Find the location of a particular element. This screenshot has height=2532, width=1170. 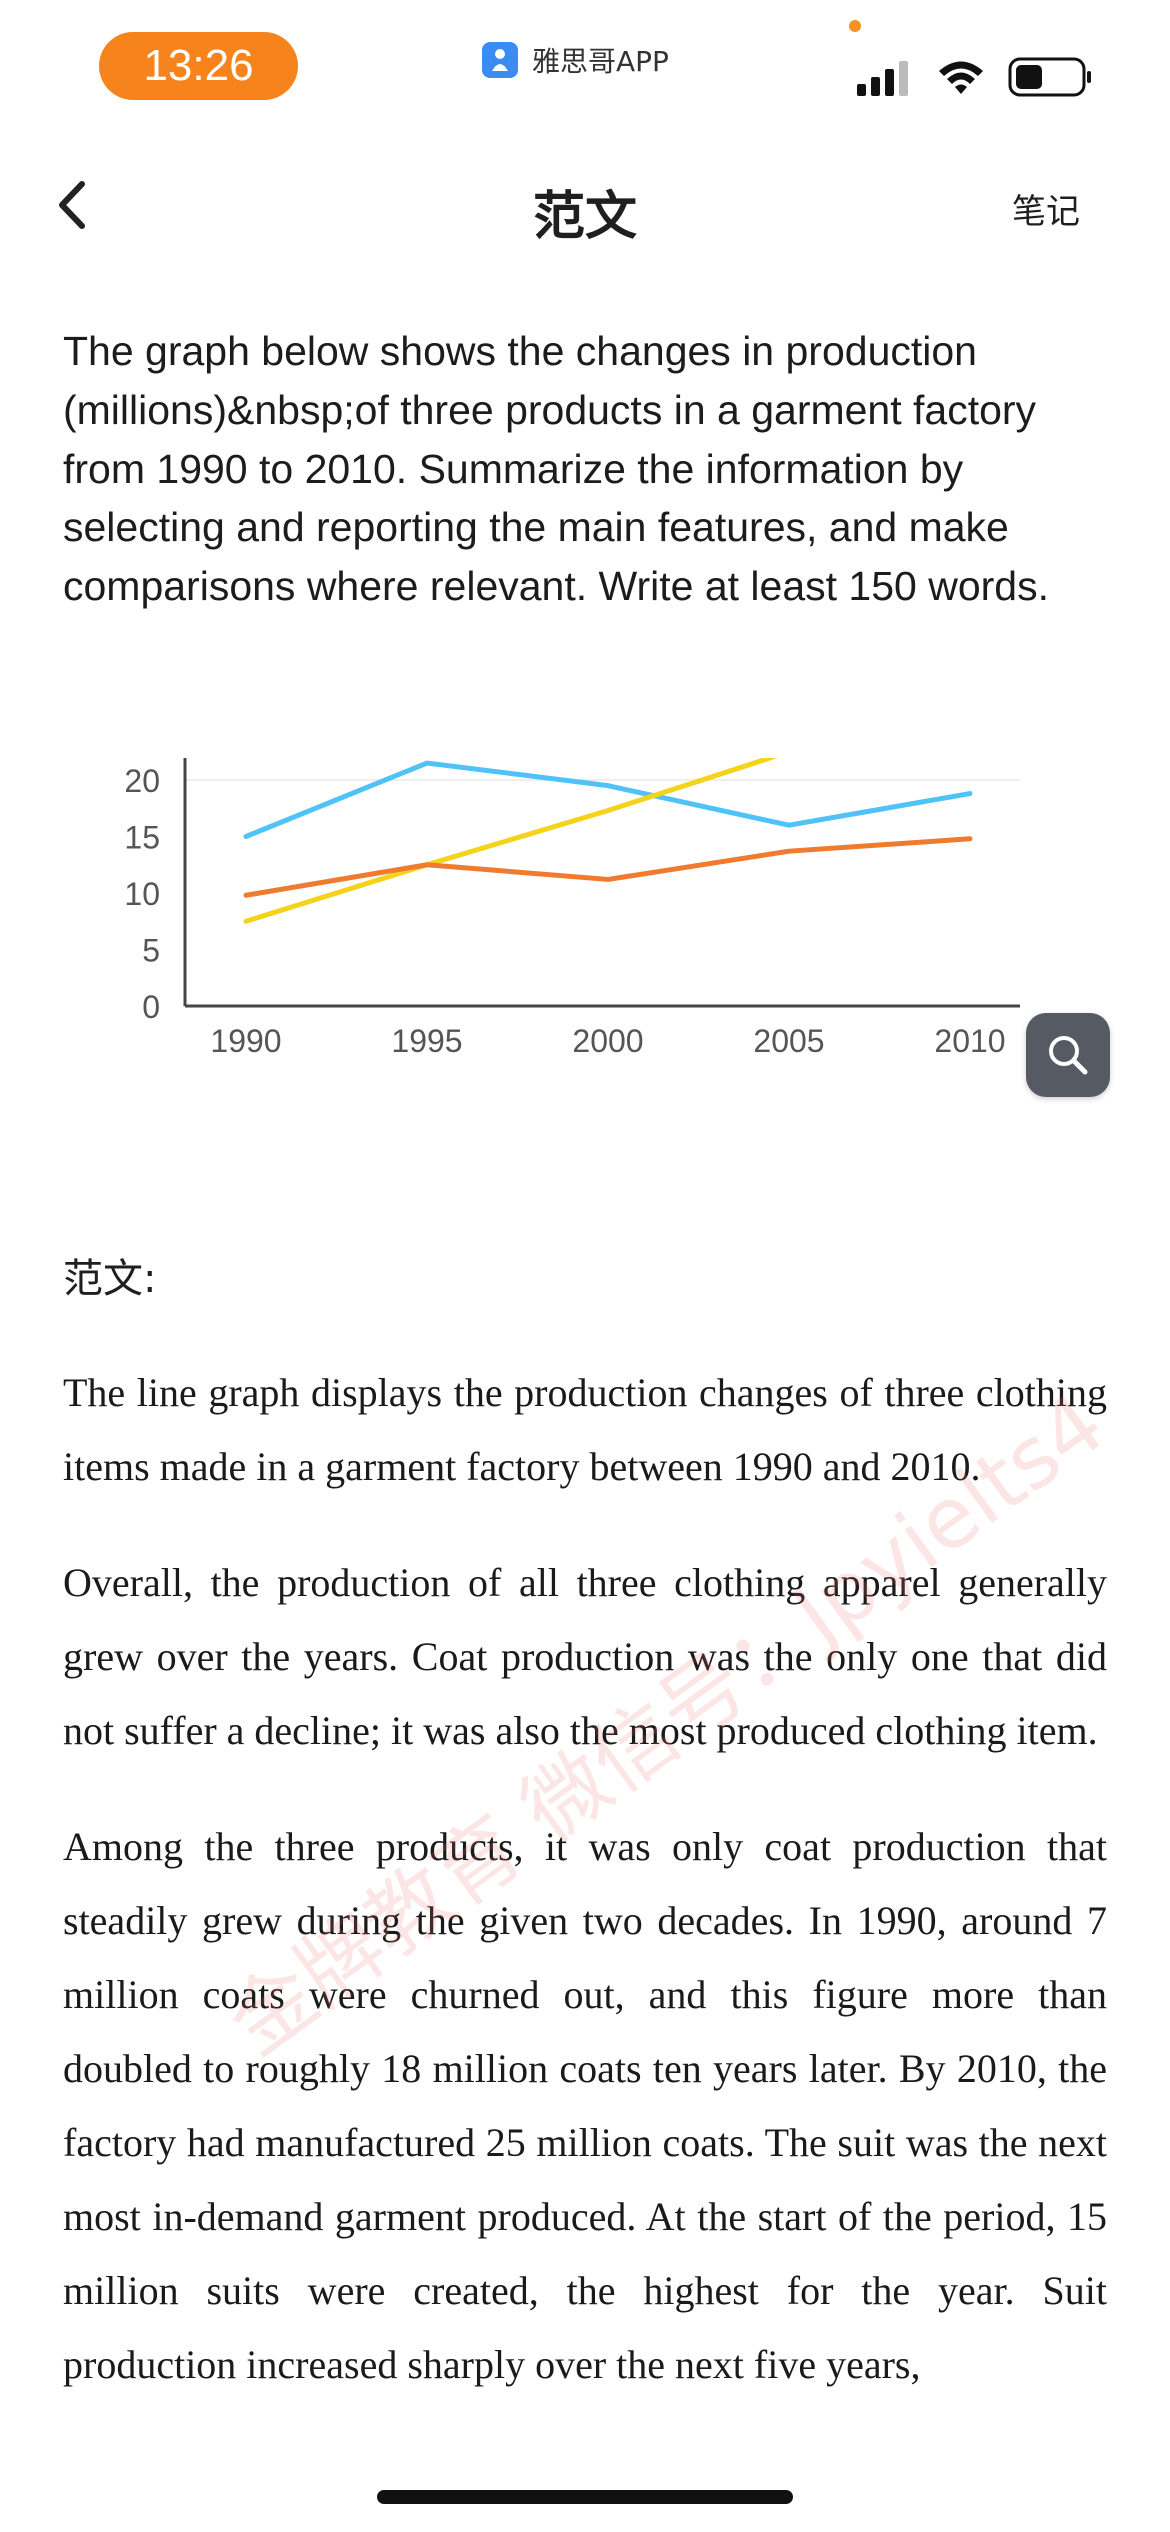

x-tick-label: 2000 is located at coordinates (607, 1041).